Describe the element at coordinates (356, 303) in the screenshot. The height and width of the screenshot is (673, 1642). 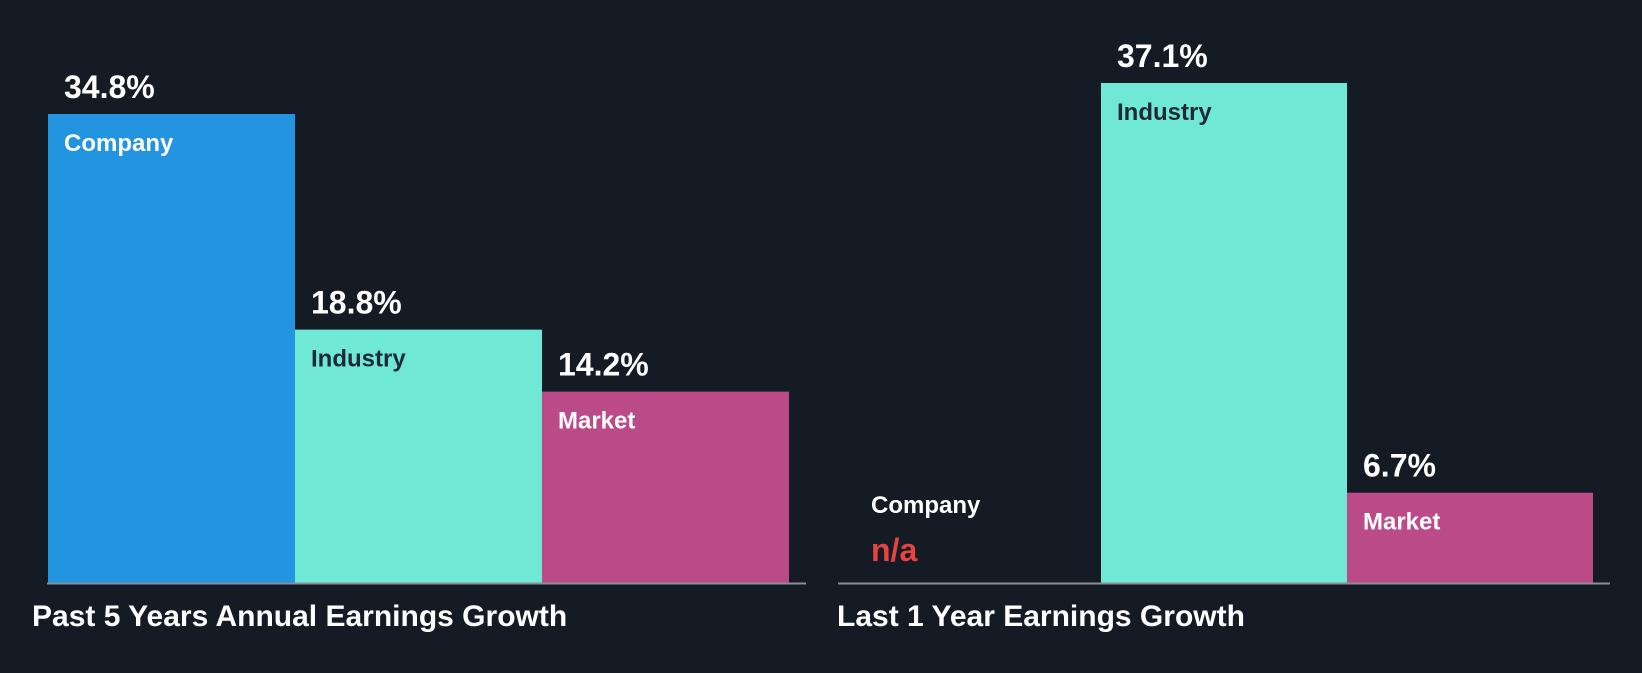
I see `industry-value-label: 18.8%` at that location.